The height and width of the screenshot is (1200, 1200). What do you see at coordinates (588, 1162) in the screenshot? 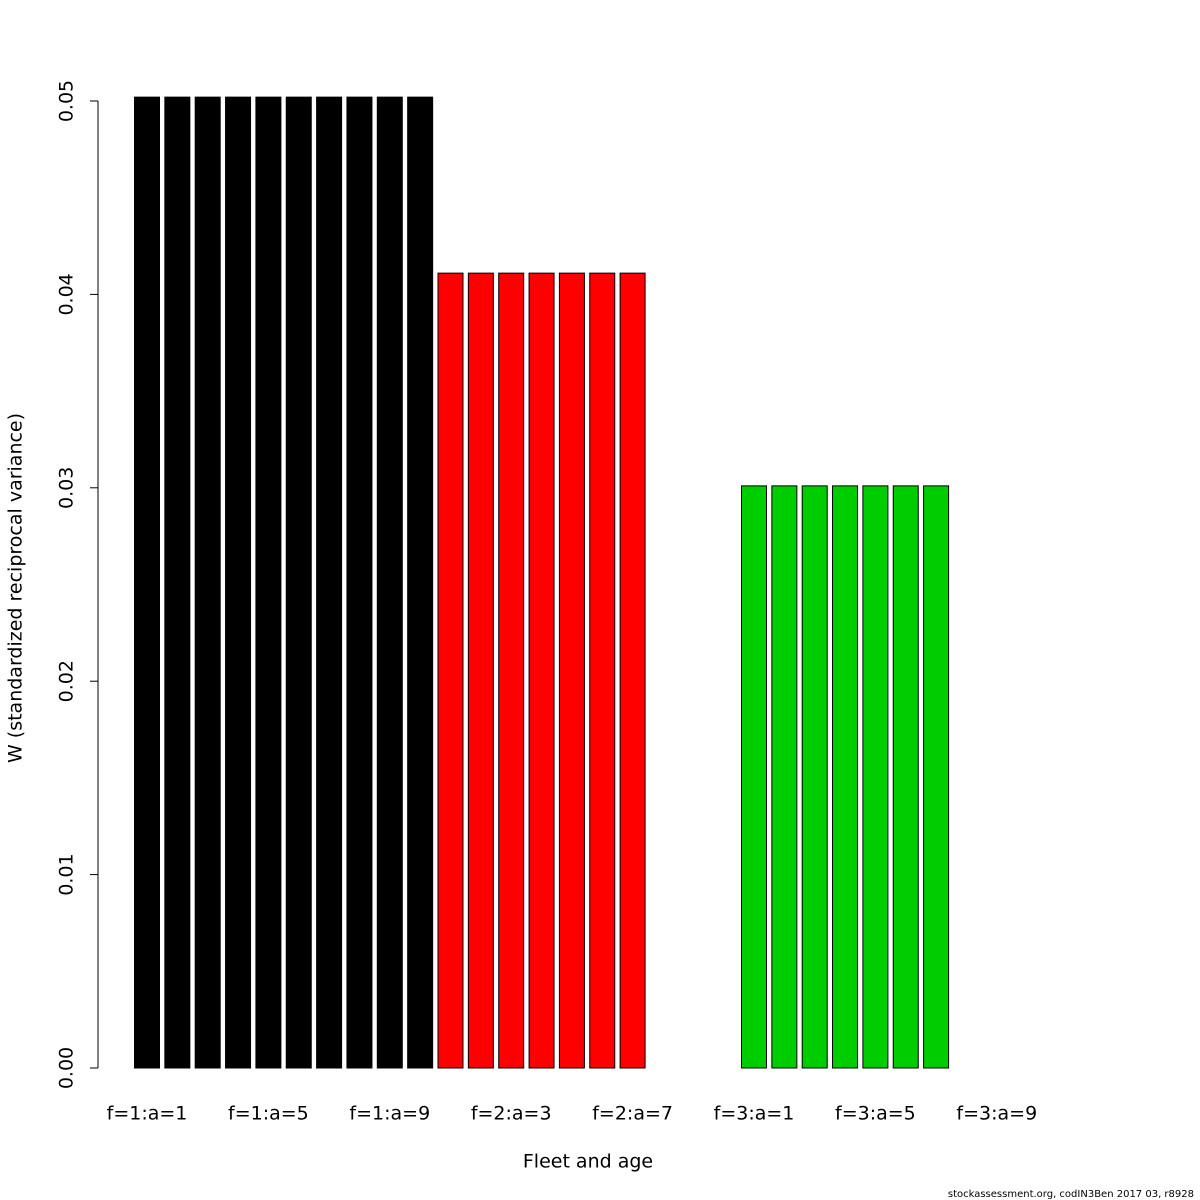
I see `x-axis-title: Fleet and age` at bounding box center [588, 1162].